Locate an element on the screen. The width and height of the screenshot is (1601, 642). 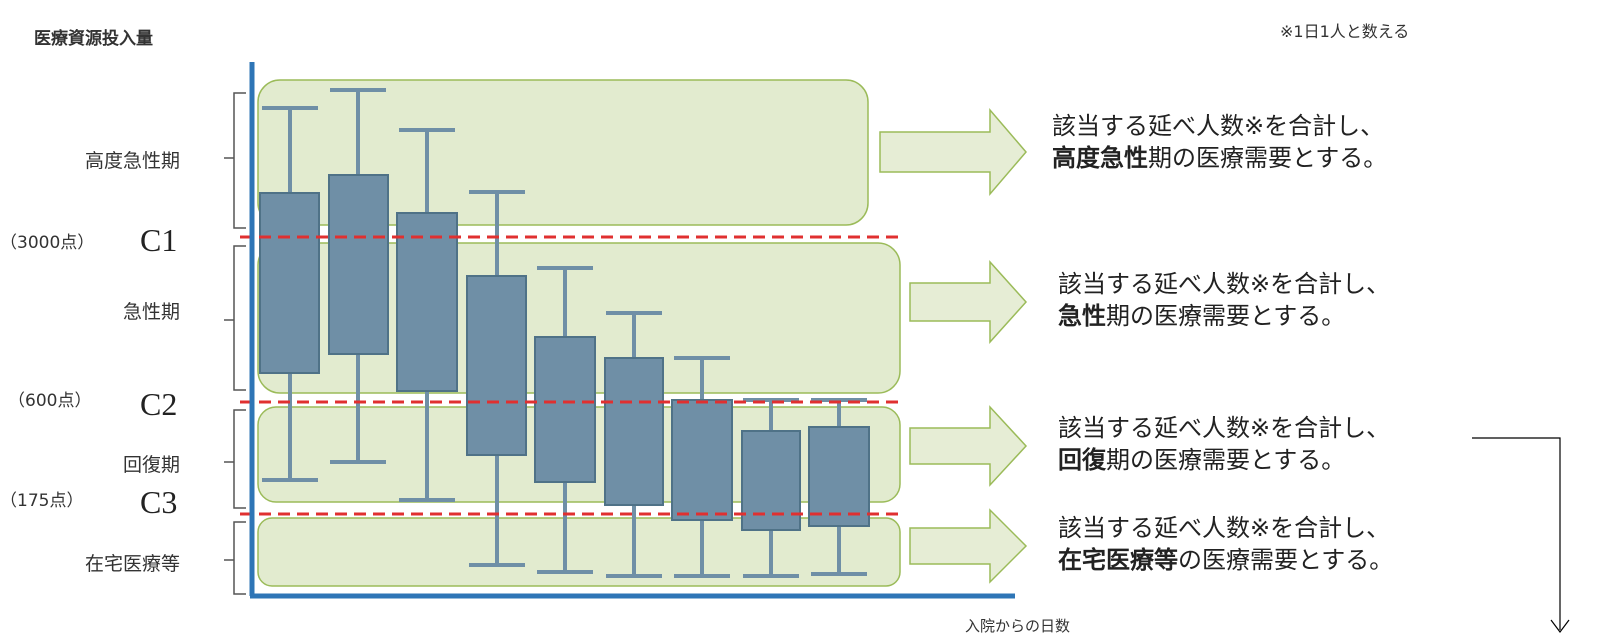
brace-home-care is located at coordinates (235, 558).